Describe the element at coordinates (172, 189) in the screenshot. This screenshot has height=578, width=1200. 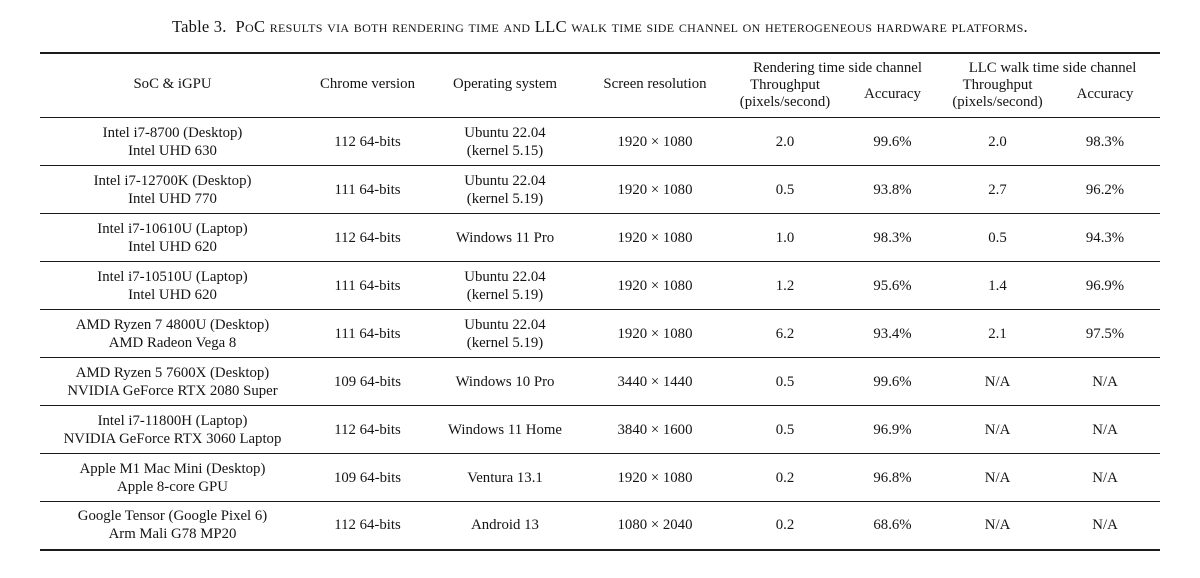
I see `cell-soc: Intel i7-12700K (Desktop) Intel UHD 770` at that location.